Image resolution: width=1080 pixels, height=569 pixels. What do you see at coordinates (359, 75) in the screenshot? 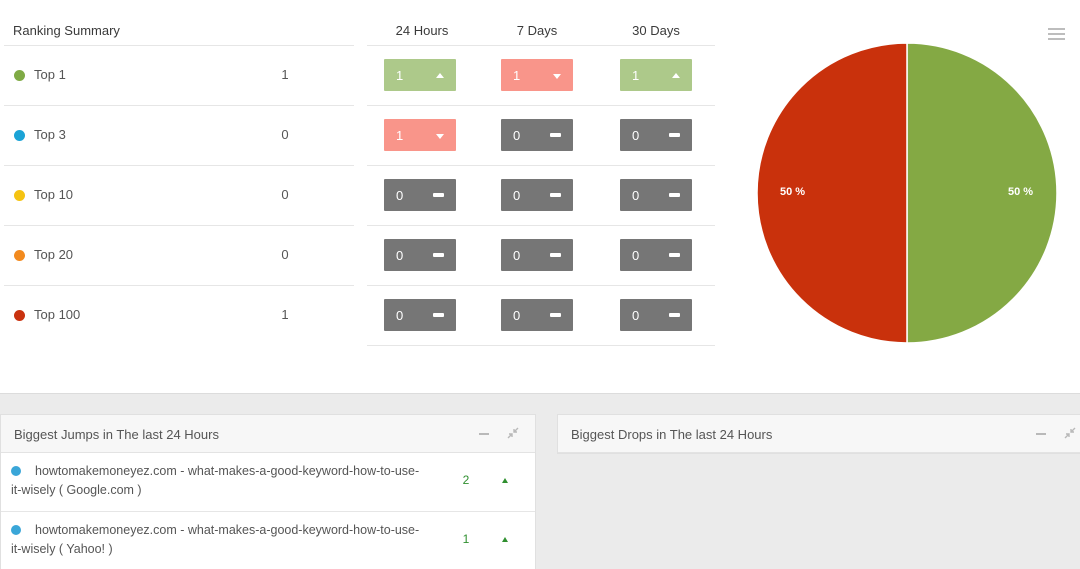
I see `ranking-row: Top 1 1 1 1 1` at bounding box center [359, 75].